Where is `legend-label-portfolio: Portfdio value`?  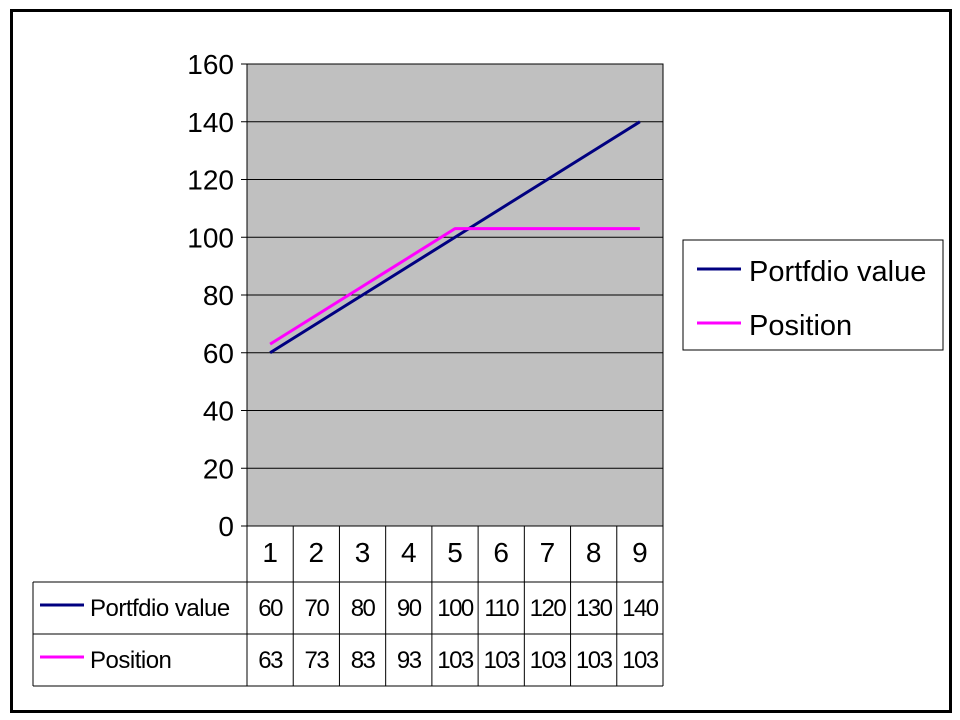
legend-label-portfolio: Portfdio value is located at coordinates (837, 272).